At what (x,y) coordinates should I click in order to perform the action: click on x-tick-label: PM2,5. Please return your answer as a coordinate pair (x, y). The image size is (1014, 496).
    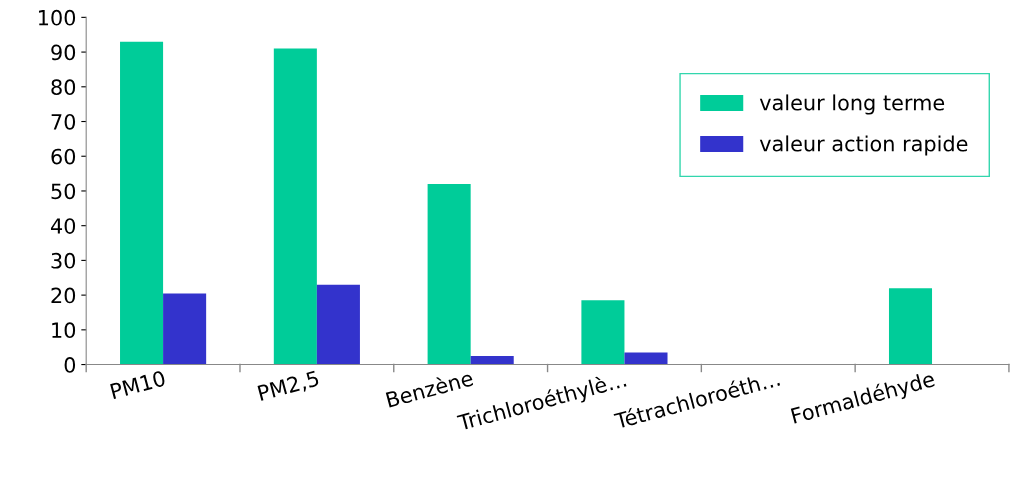
    Looking at the image, I should click on (288, 386).